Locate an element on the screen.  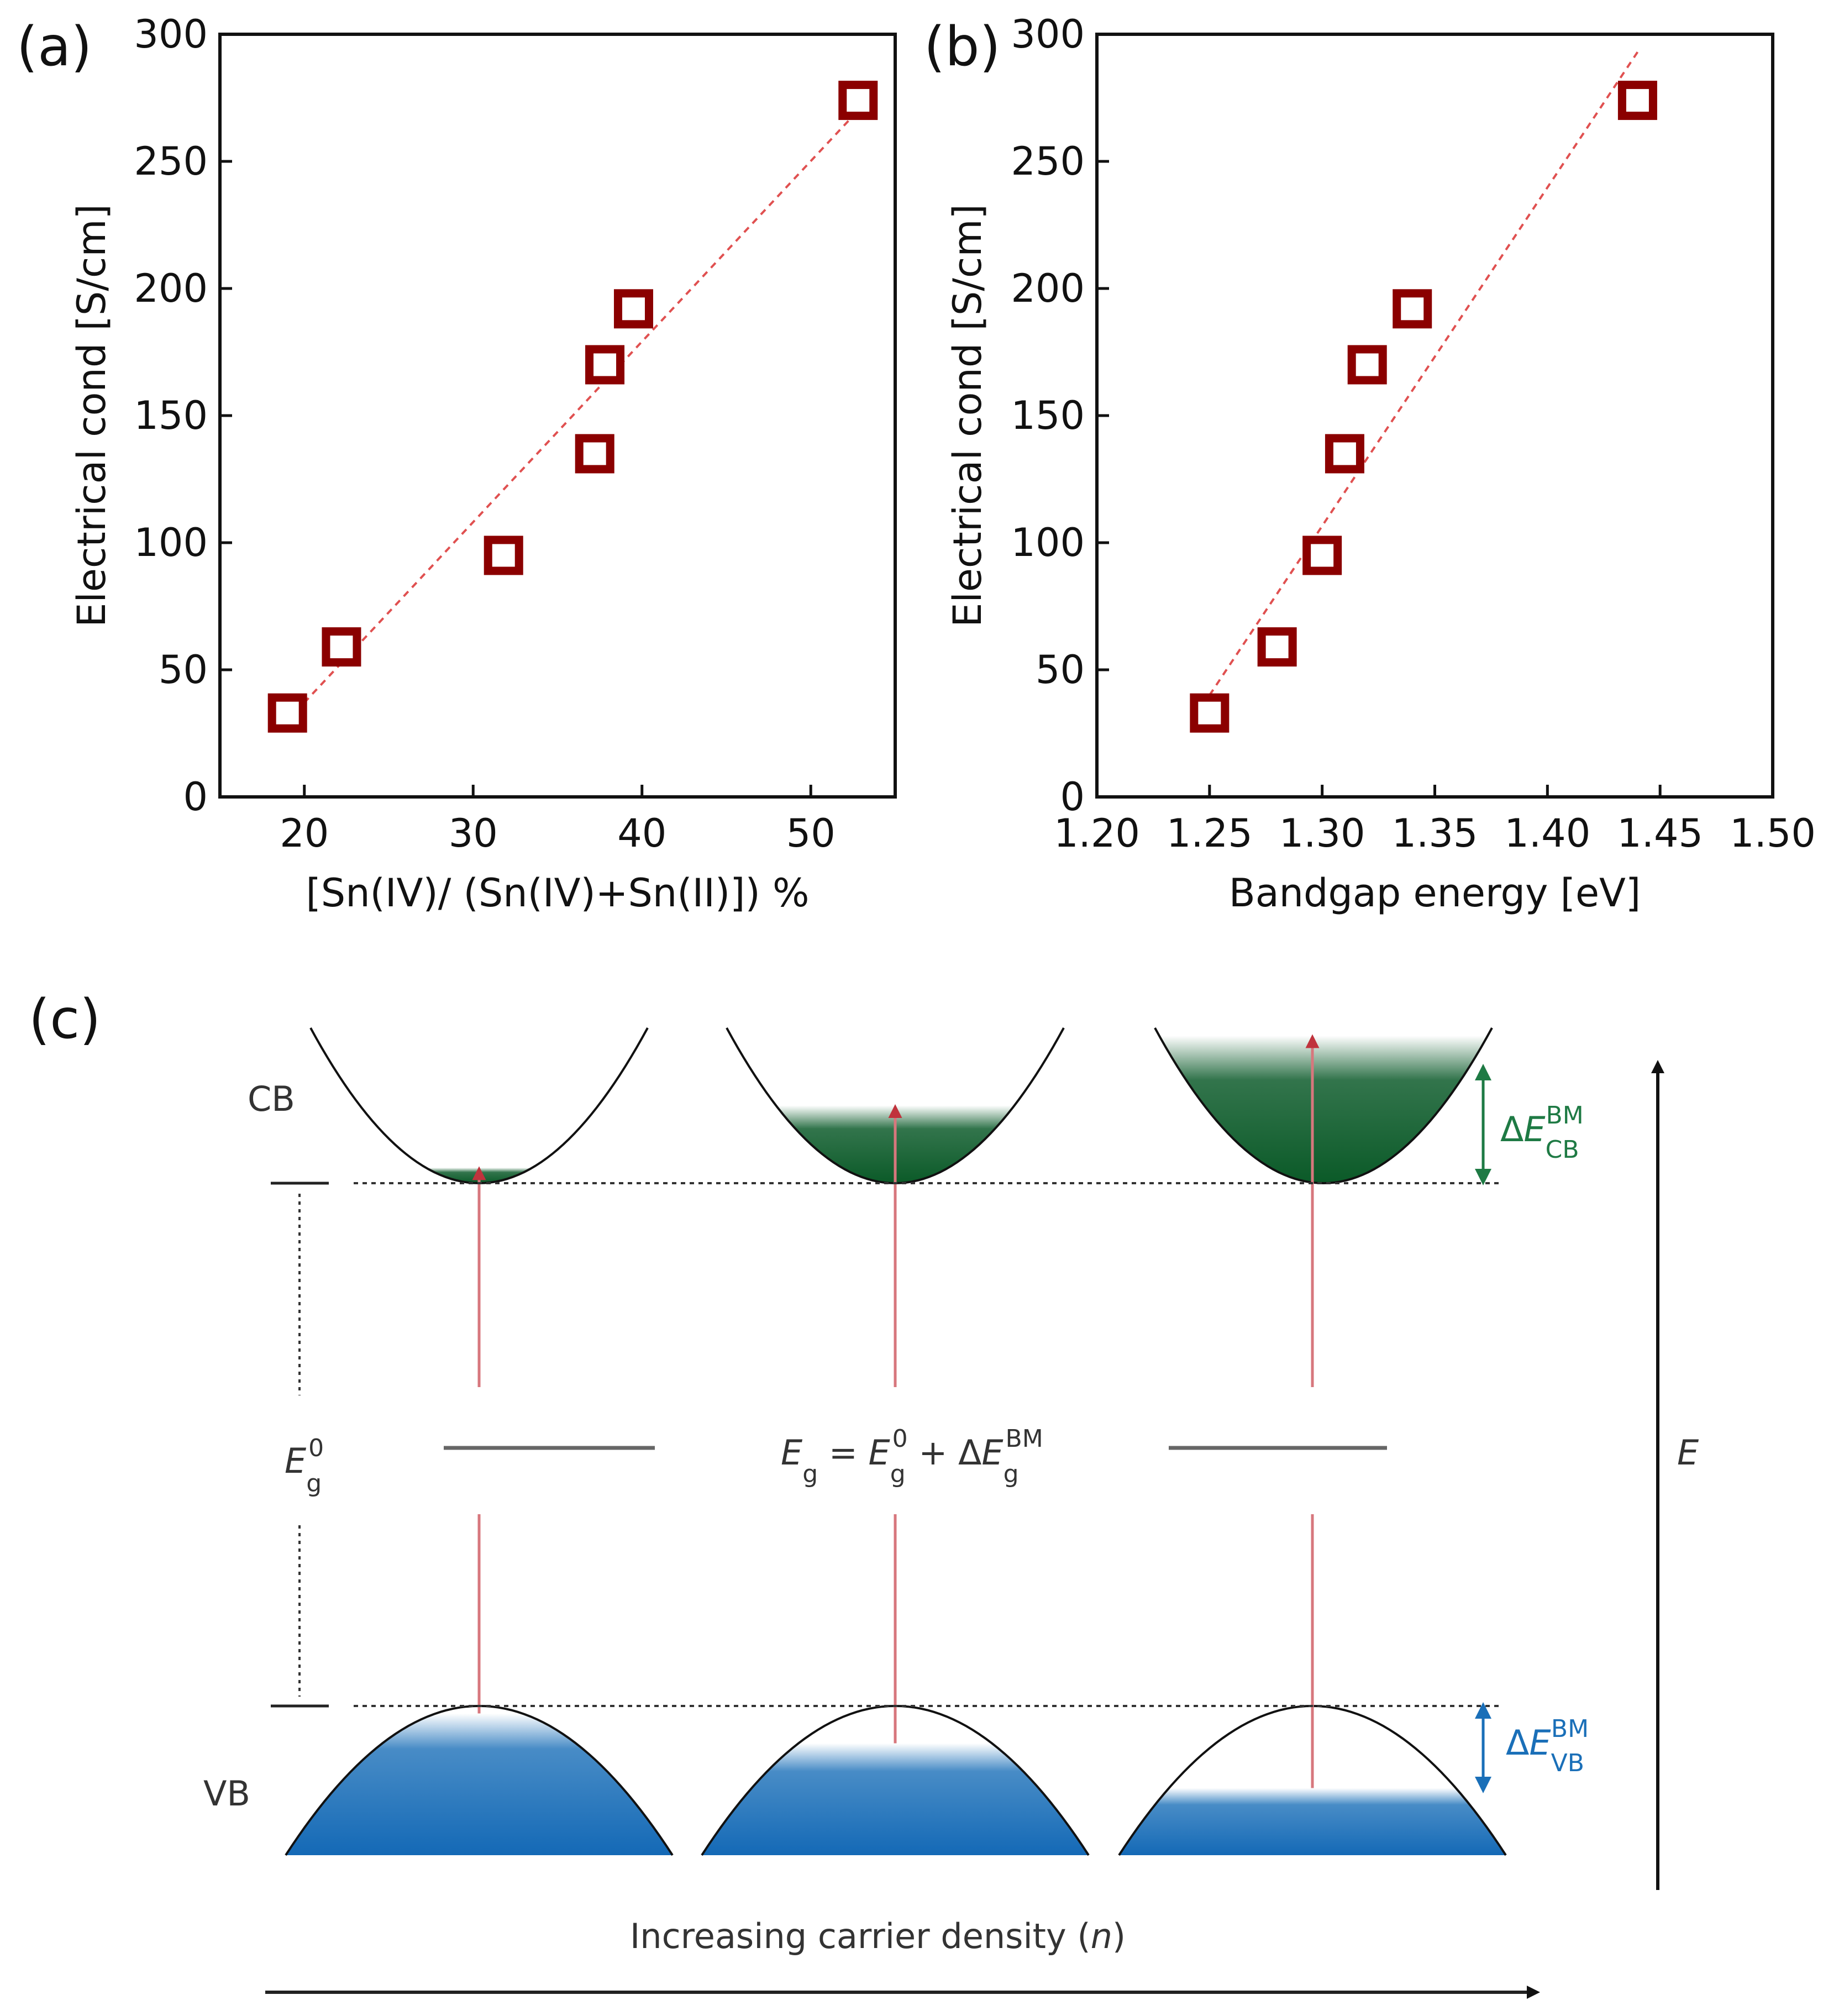
x-tick-label: 1.50 is located at coordinates (1773, 833).